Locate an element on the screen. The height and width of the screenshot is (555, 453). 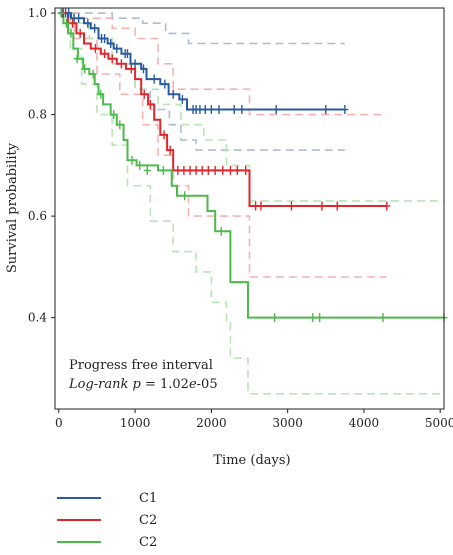
x-tick-label-2: 1000 is located at coordinates (135, 423).